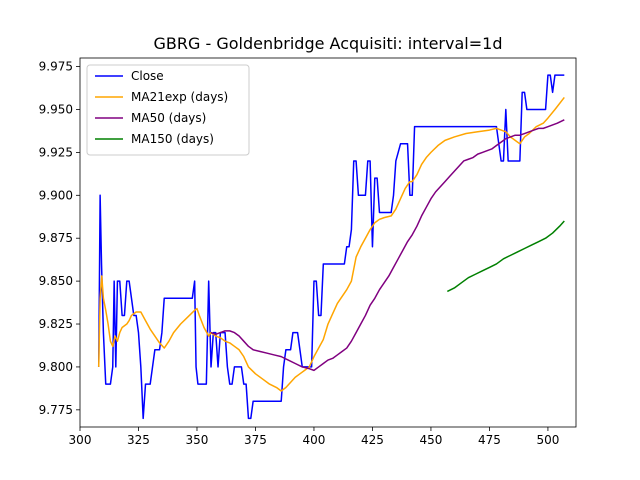  Describe the element at coordinates (56, 238) in the screenshot. I see `y-tick-label-4: 9.875` at that location.